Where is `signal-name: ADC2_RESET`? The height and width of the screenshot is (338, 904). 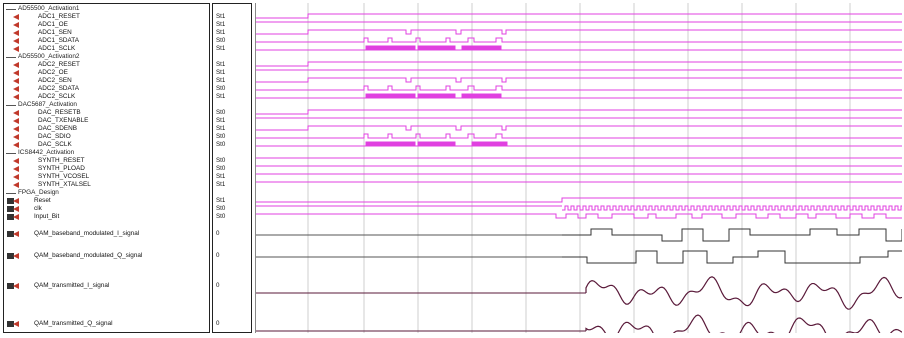
signal-name: ADC2_RESET is located at coordinates (59, 64).